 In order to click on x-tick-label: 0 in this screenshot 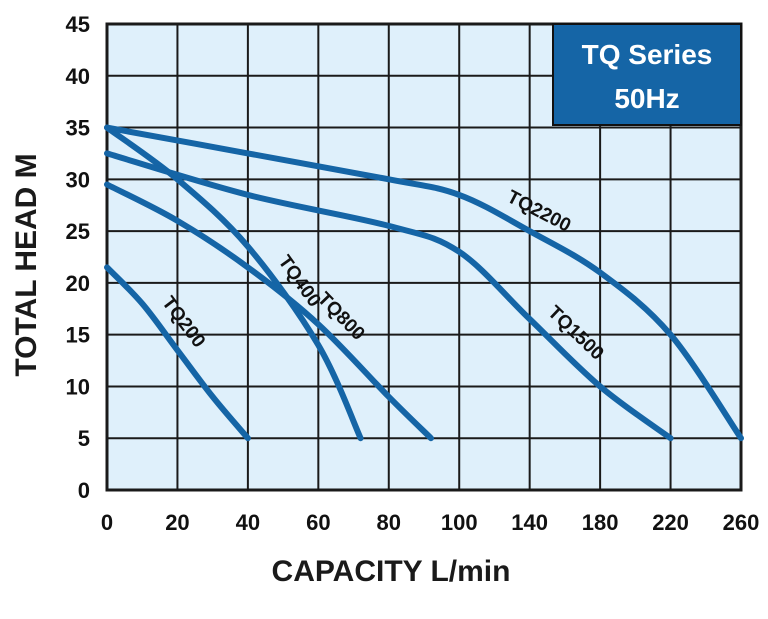, I will do `click(107, 522)`.